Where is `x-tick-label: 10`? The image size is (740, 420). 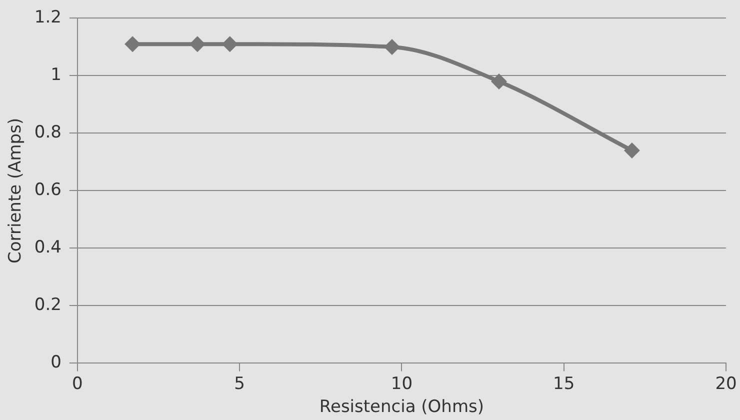 x-tick-label: 10 is located at coordinates (401, 384).